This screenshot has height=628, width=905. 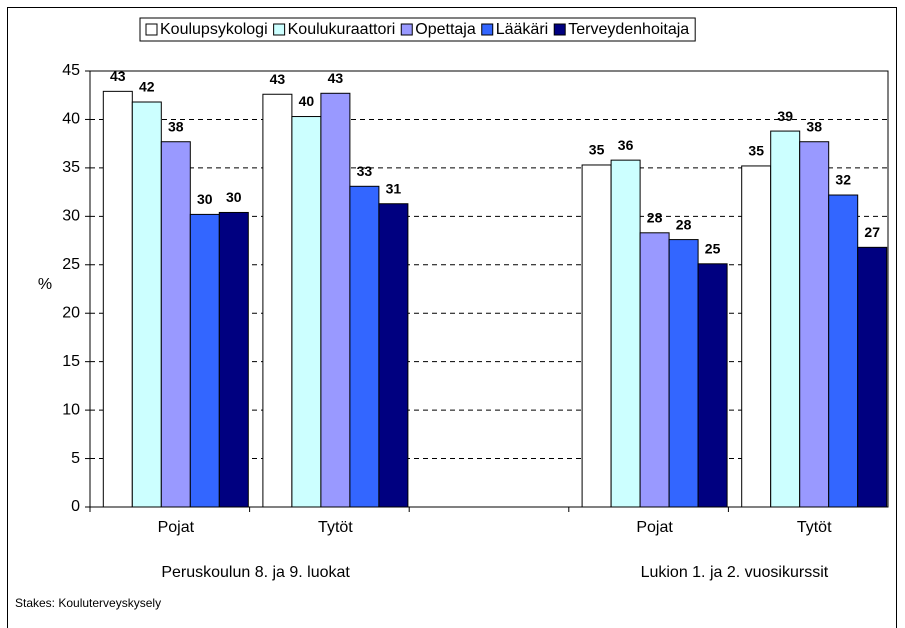 I want to click on y-tick-label: 35, so click(x=71, y=167).